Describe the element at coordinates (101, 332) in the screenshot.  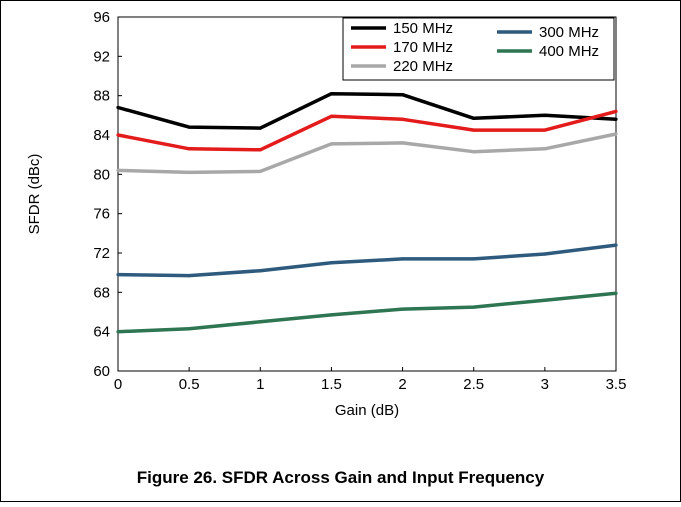
I see `y-tick-label: 64` at that location.